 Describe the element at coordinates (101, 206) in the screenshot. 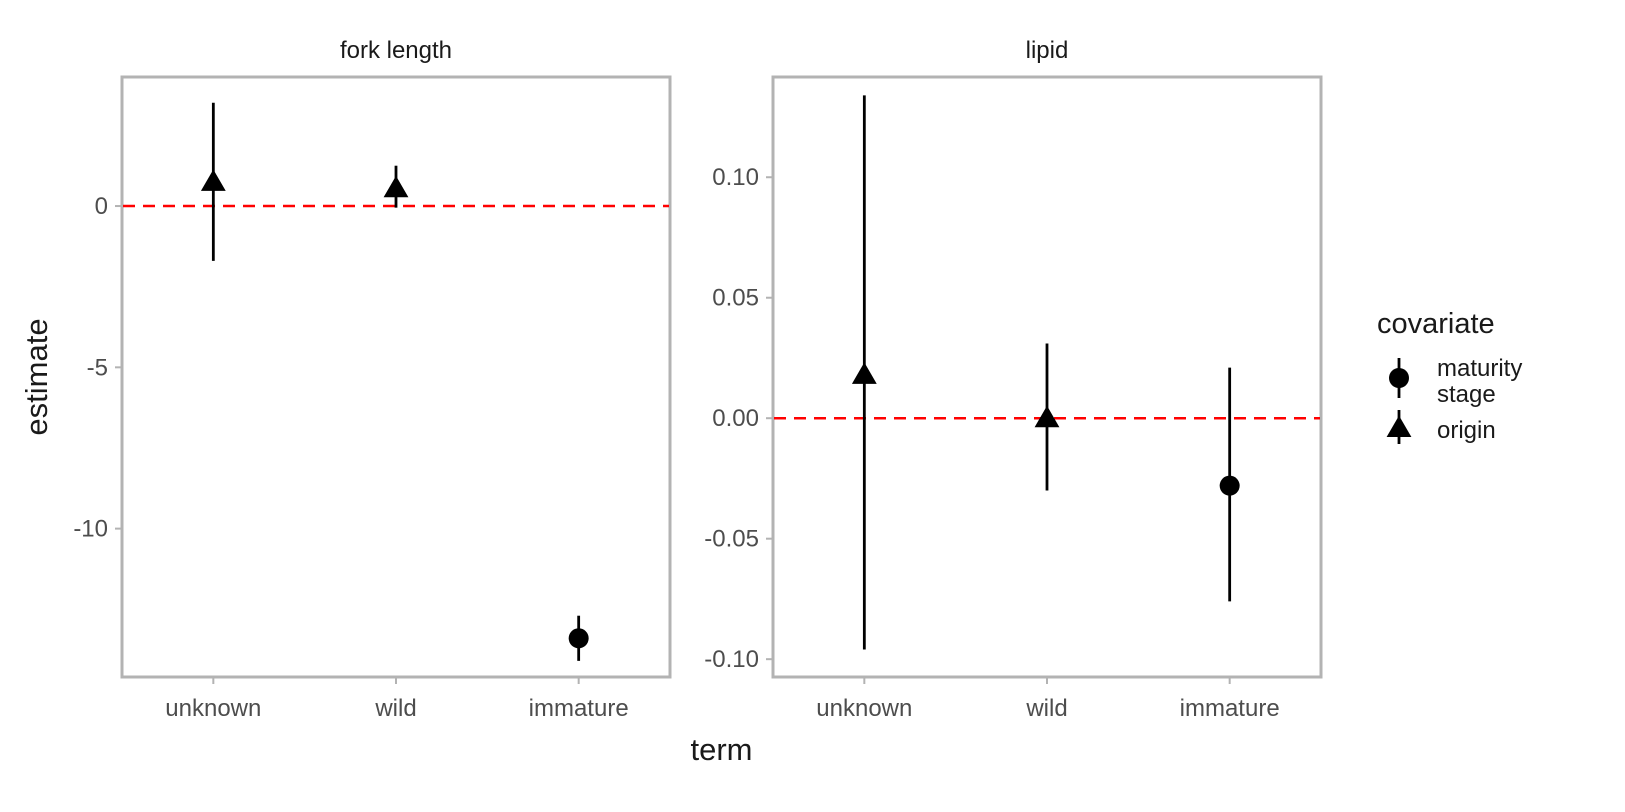

I see `y-tick-label: 0` at that location.